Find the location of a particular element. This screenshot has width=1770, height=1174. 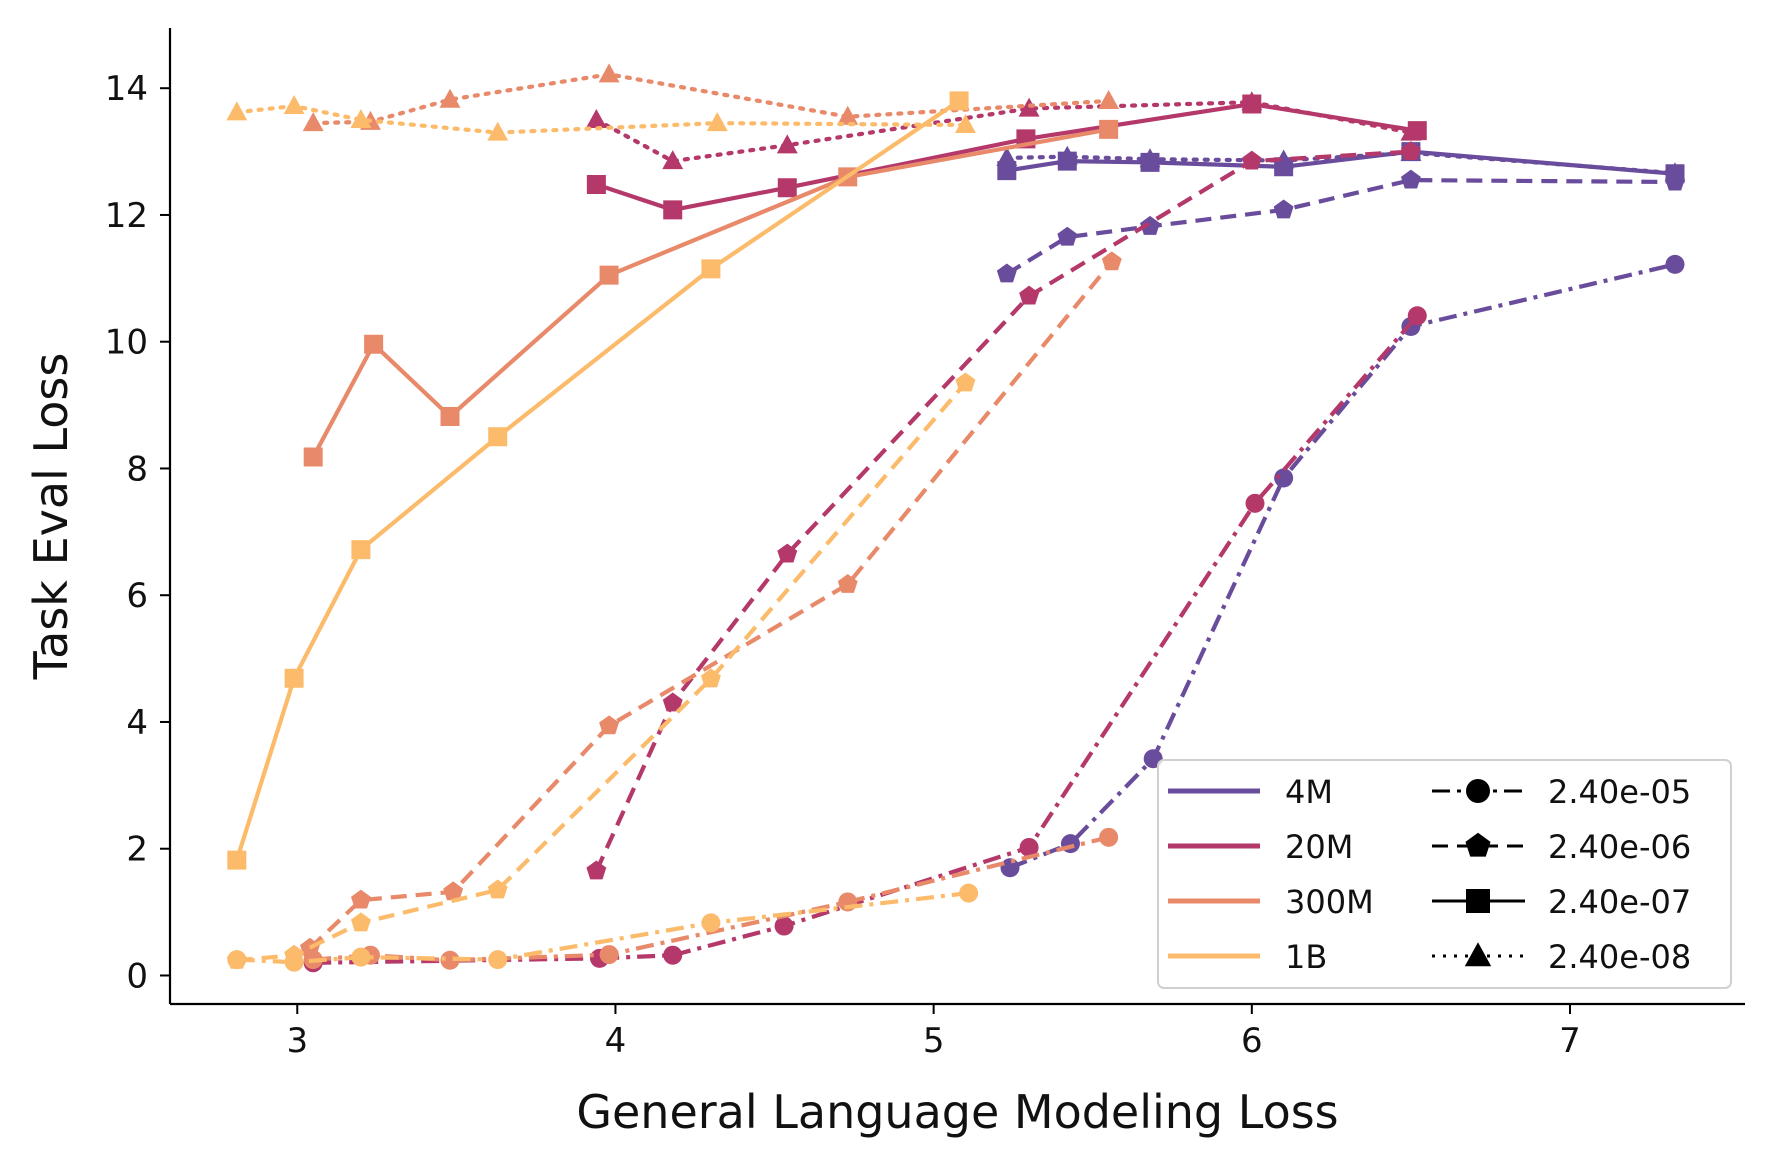

y-axis-label: Task Eval Loss is located at coordinates (51, 517).